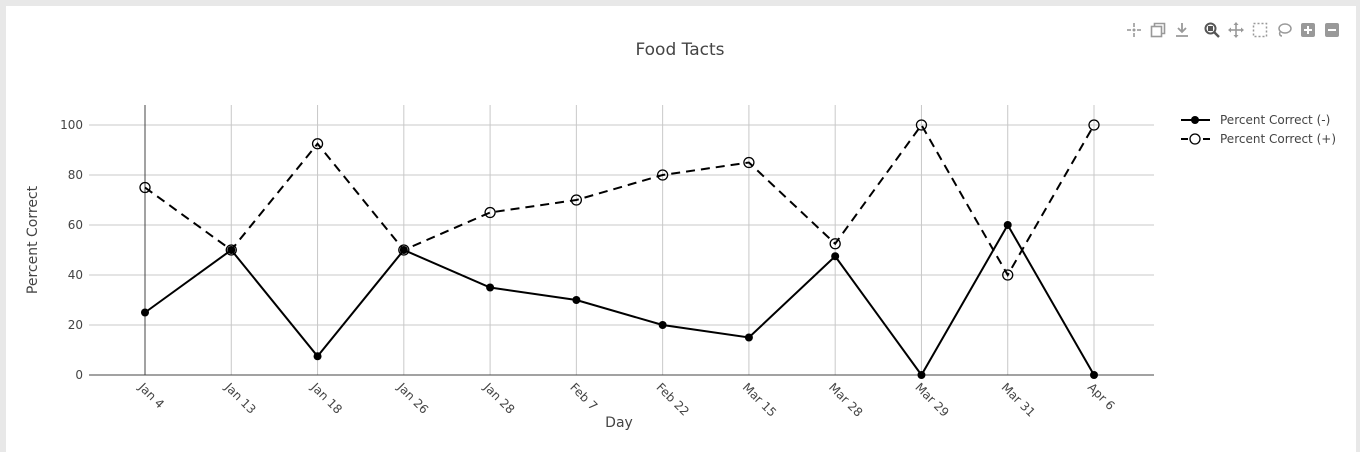 The height and width of the screenshot is (452, 1360). I want to click on zoom-in-icon, so click(1308, 30).